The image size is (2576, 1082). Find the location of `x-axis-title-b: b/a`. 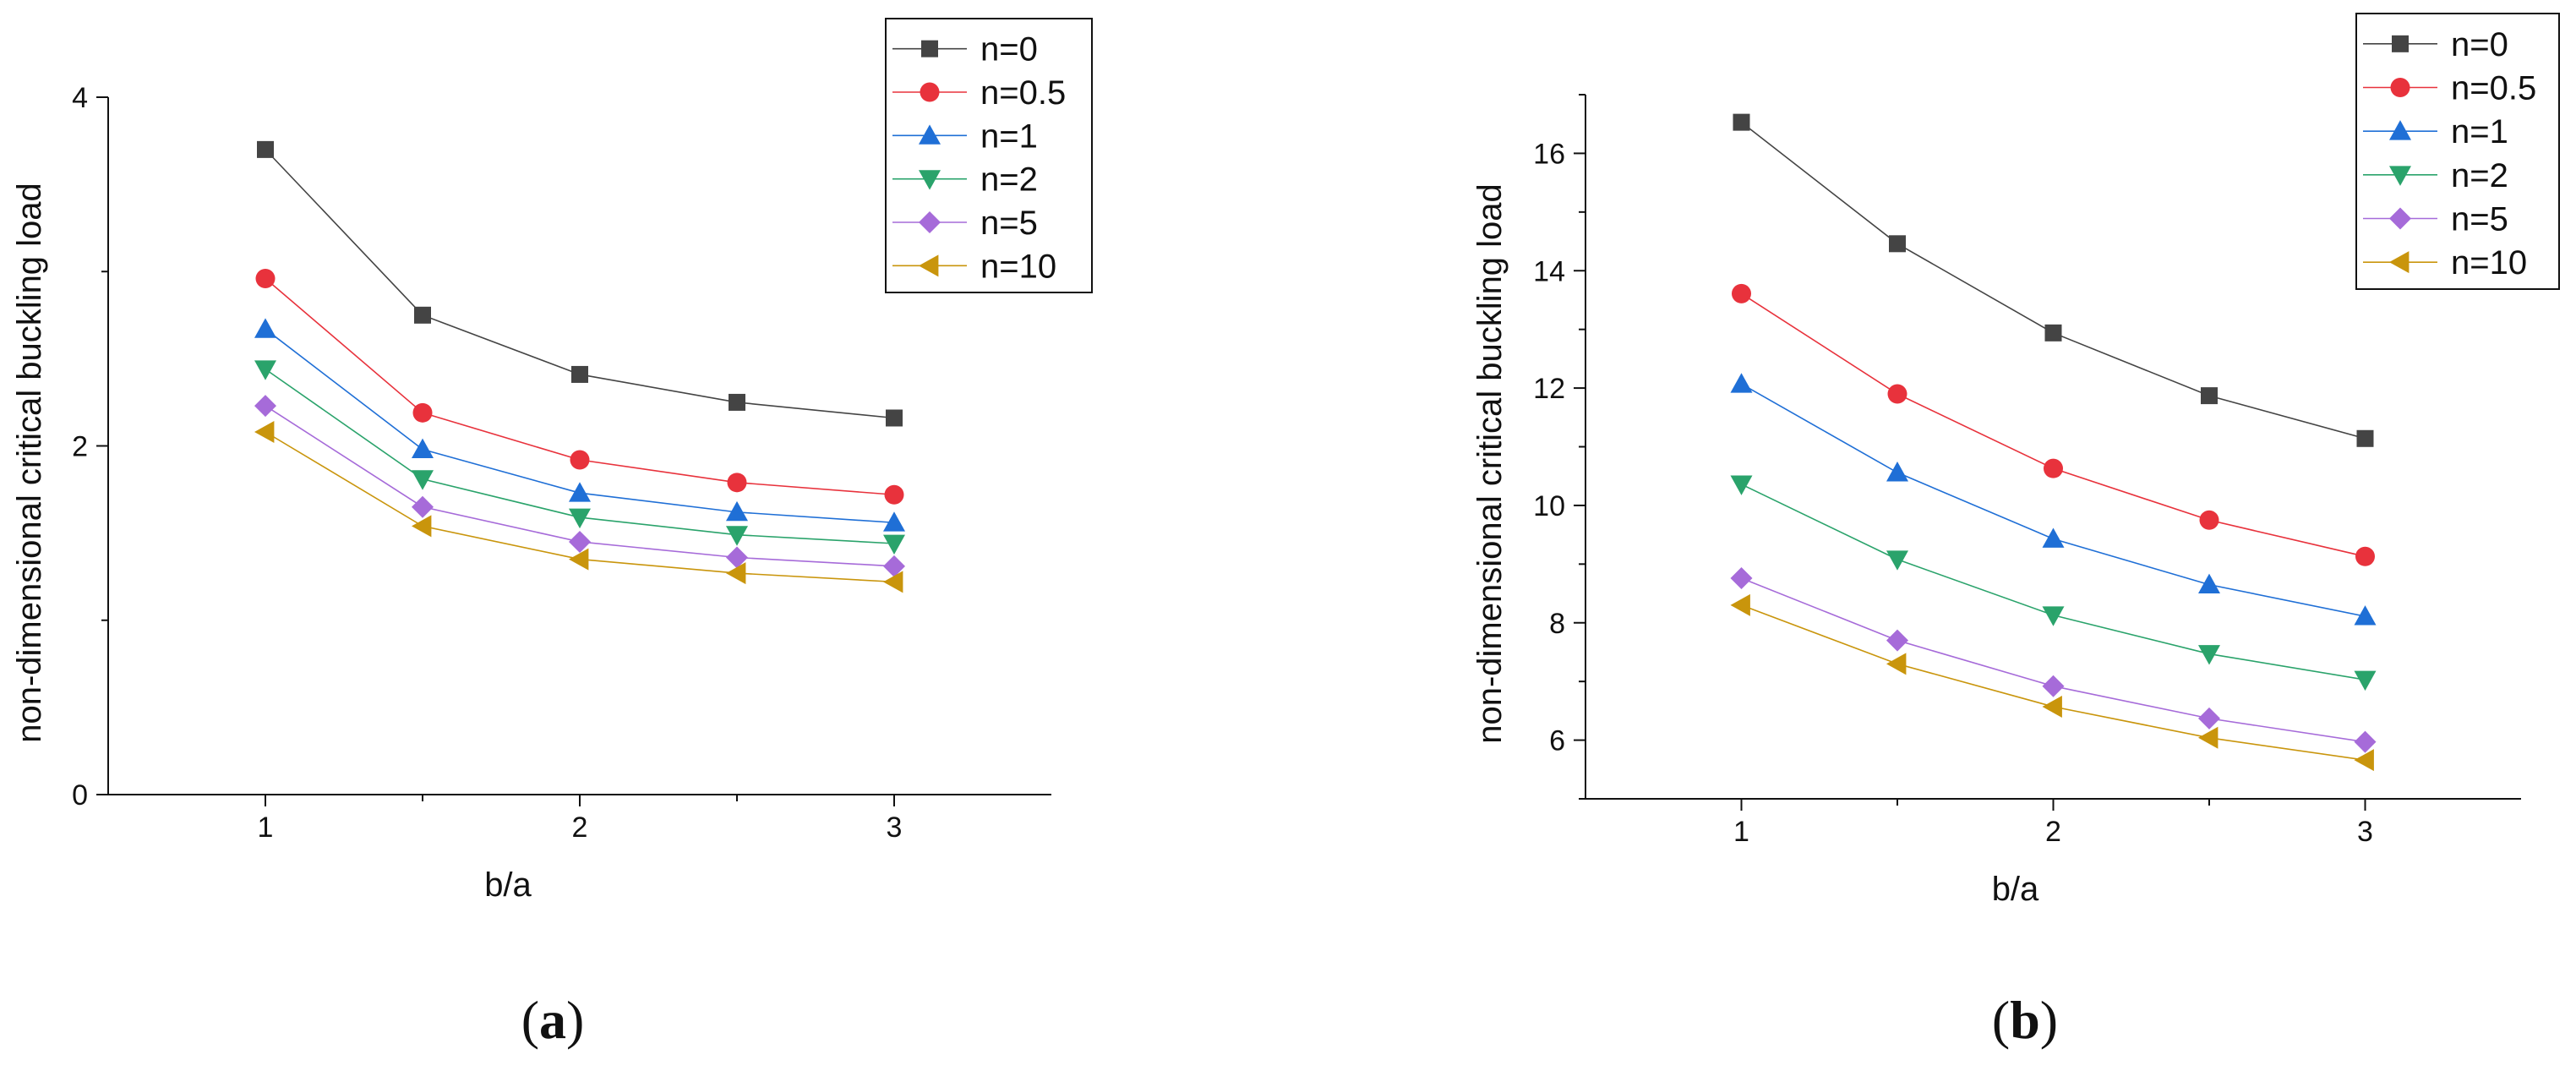

x-axis-title-b: b/a is located at coordinates (2016, 890).